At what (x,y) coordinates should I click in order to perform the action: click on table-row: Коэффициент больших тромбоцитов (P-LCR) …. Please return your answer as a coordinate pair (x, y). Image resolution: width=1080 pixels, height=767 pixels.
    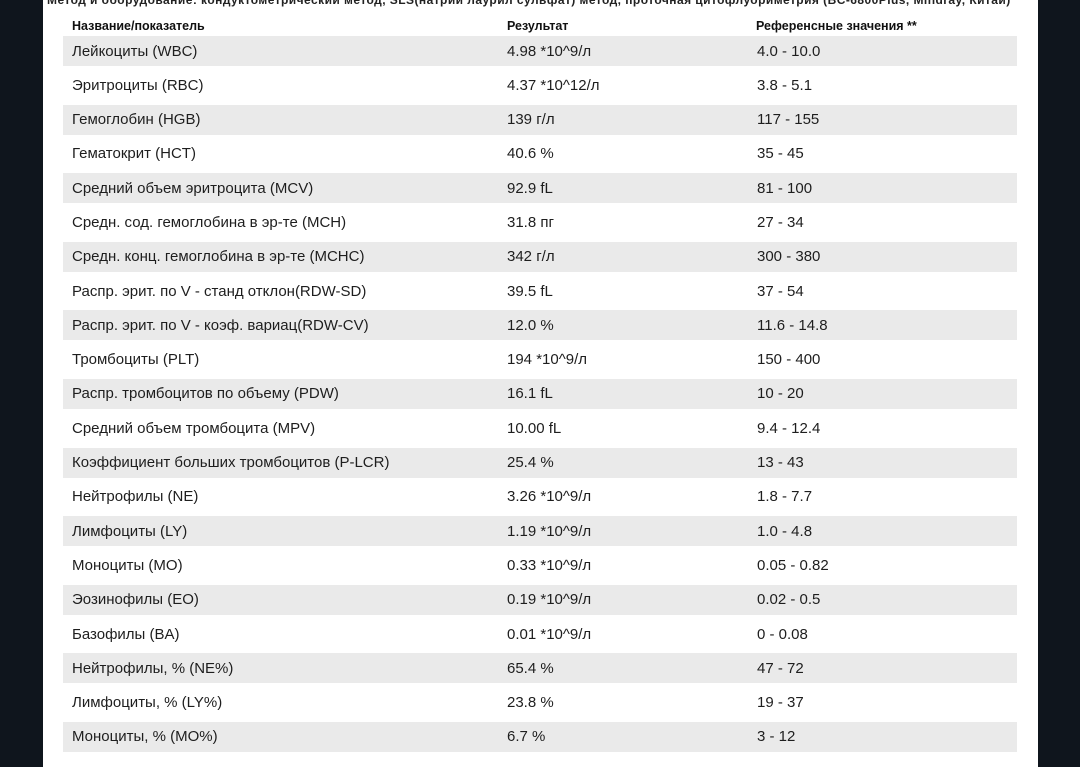
    Looking at the image, I should click on (540, 462).